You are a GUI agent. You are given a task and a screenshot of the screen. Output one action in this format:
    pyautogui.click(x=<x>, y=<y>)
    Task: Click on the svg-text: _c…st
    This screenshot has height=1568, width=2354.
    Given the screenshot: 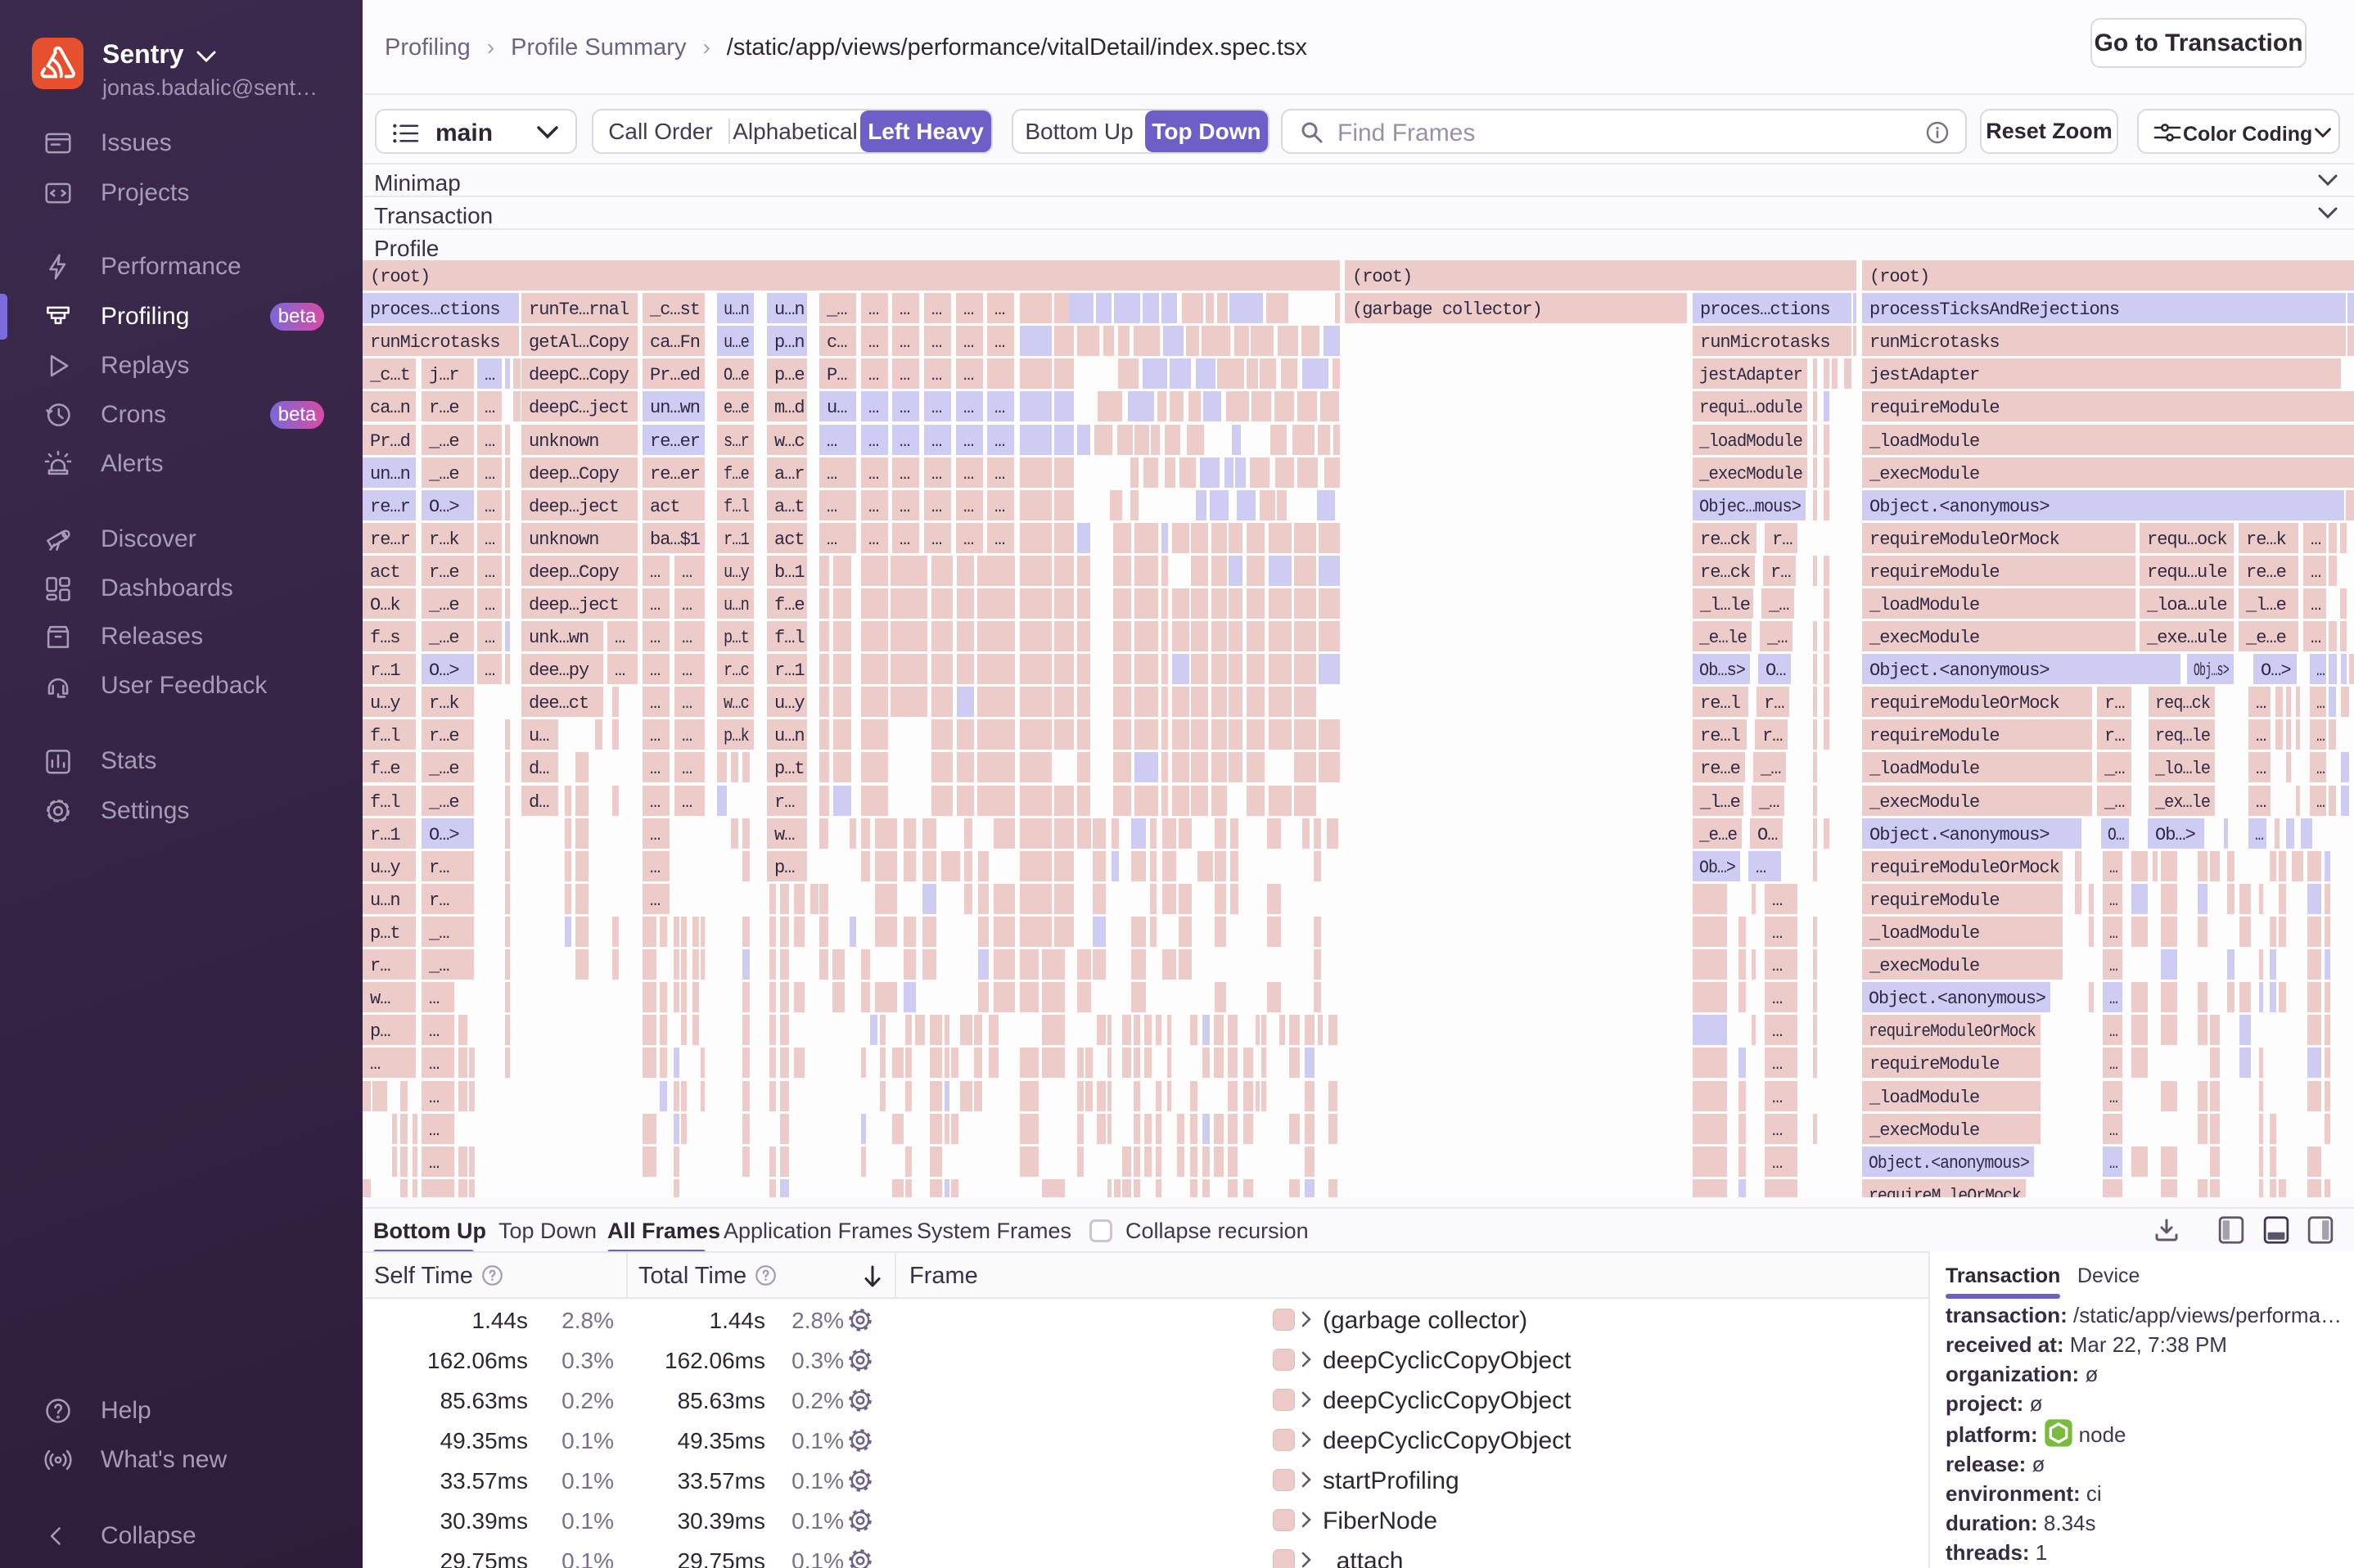 What is the action you would take?
    pyautogui.click(x=674, y=310)
    